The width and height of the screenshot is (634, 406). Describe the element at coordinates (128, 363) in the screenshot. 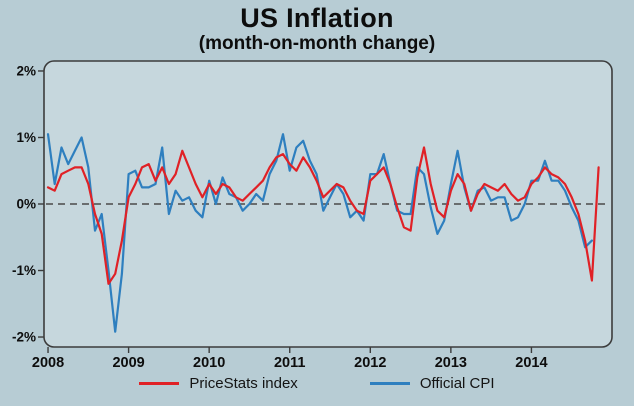

I see `x-tick-label: 2009` at that location.